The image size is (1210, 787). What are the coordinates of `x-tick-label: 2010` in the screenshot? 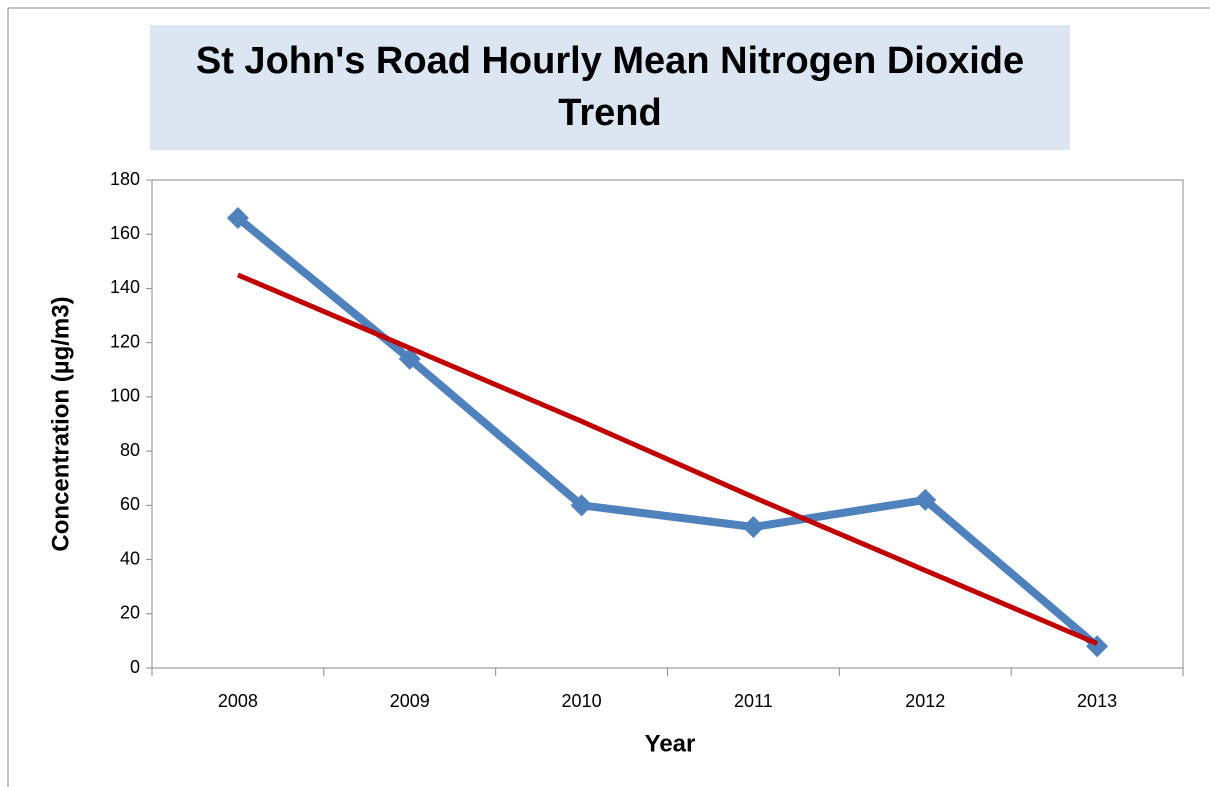 It's located at (582, 701).